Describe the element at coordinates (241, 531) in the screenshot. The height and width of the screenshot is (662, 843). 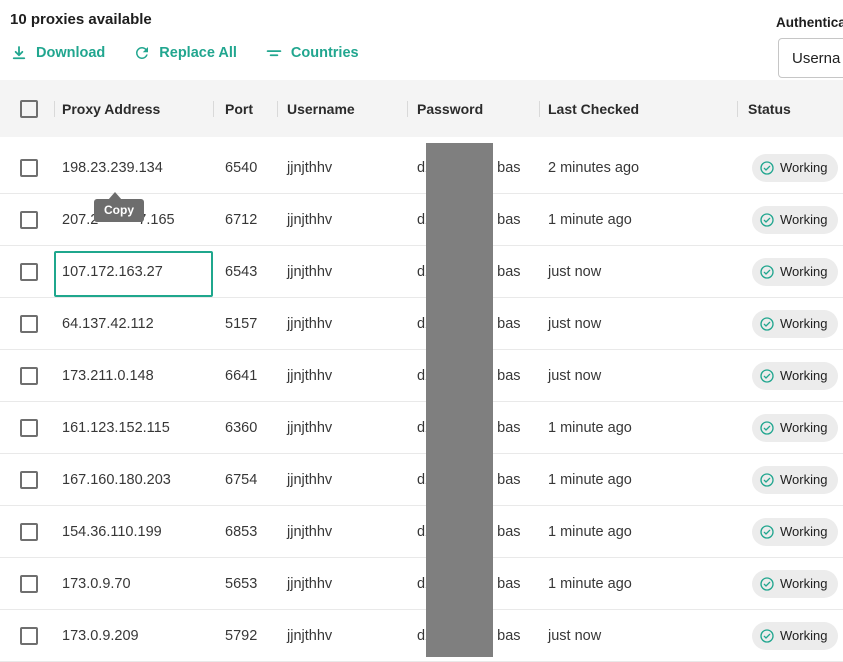
I see `port-cell: 6853` at that location.